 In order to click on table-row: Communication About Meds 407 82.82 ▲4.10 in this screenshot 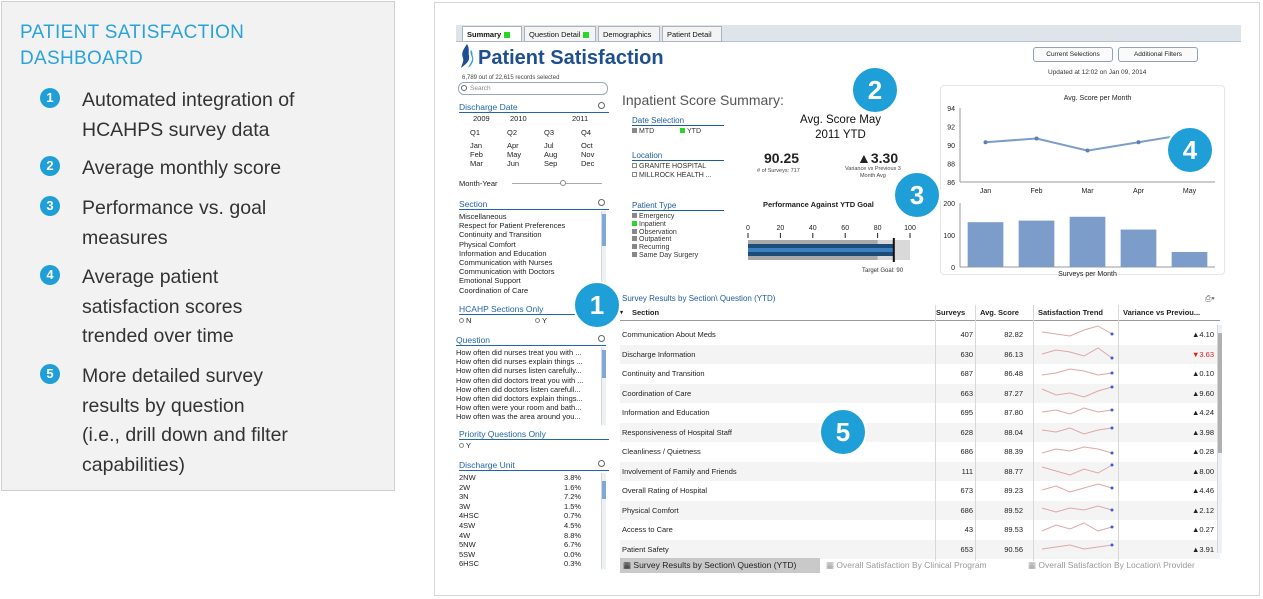, I will do `click(920, 335)`.